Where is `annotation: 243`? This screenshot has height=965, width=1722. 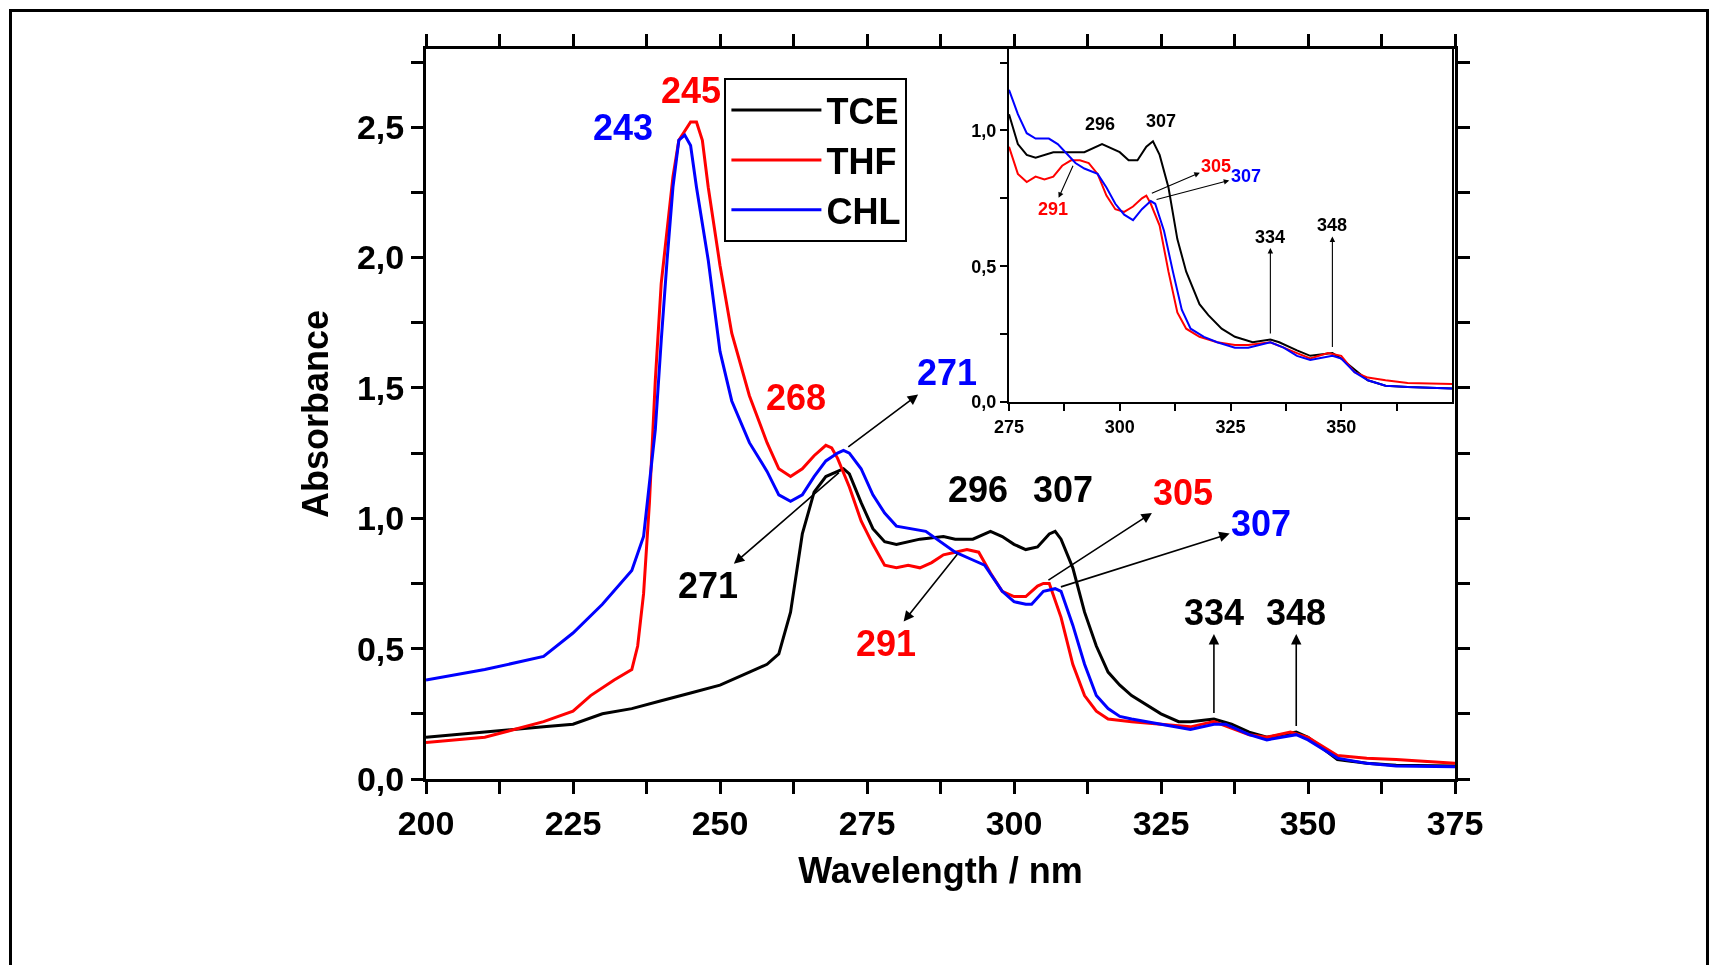
annotation: 243 is located at coordinates (623, 127).